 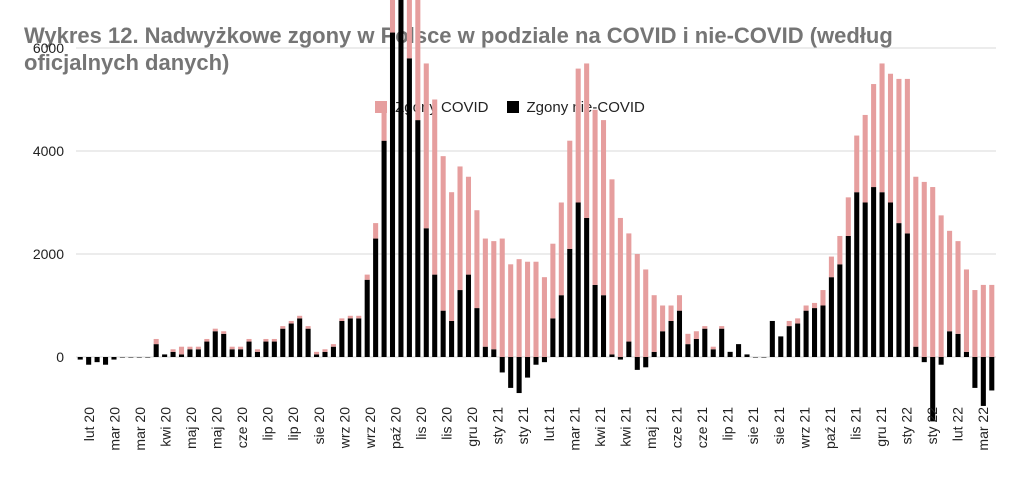 I want to click on x-tick-label: gru 21, so click(x=881, y=427).